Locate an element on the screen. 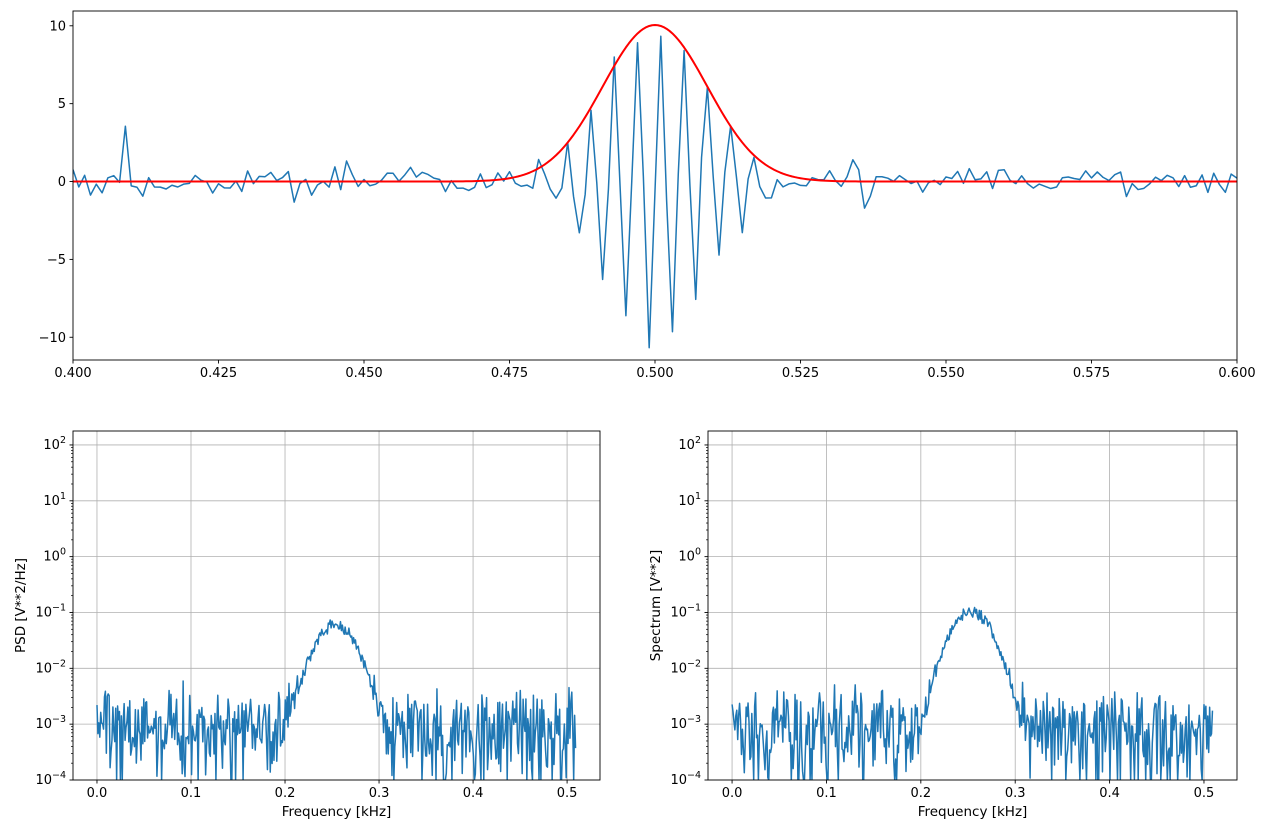  y-tick-label: 0 is located at coordinates (62, 182).